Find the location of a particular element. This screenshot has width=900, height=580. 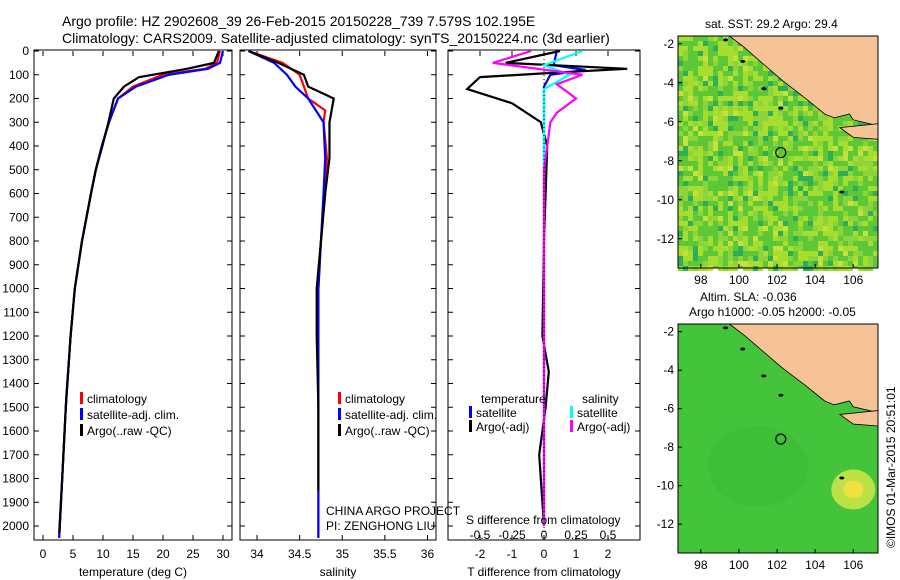

diff-xtick-label: -1 is located at coordinates (512, 554).